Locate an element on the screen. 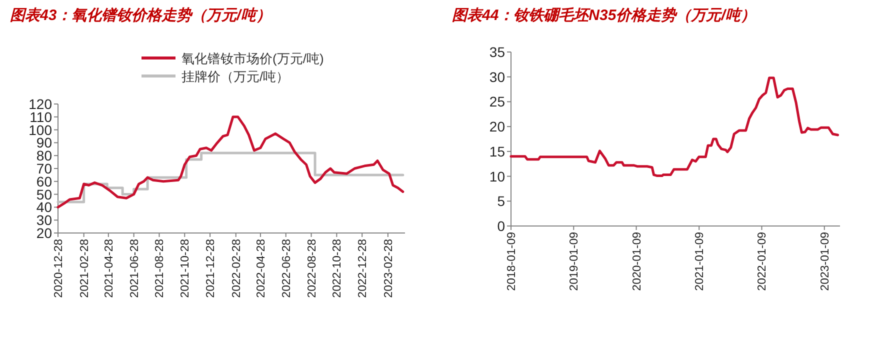 This screenshot has height=349, width=884. x-tick-label: 2023-02-28 is located at coordinates (388, 268).